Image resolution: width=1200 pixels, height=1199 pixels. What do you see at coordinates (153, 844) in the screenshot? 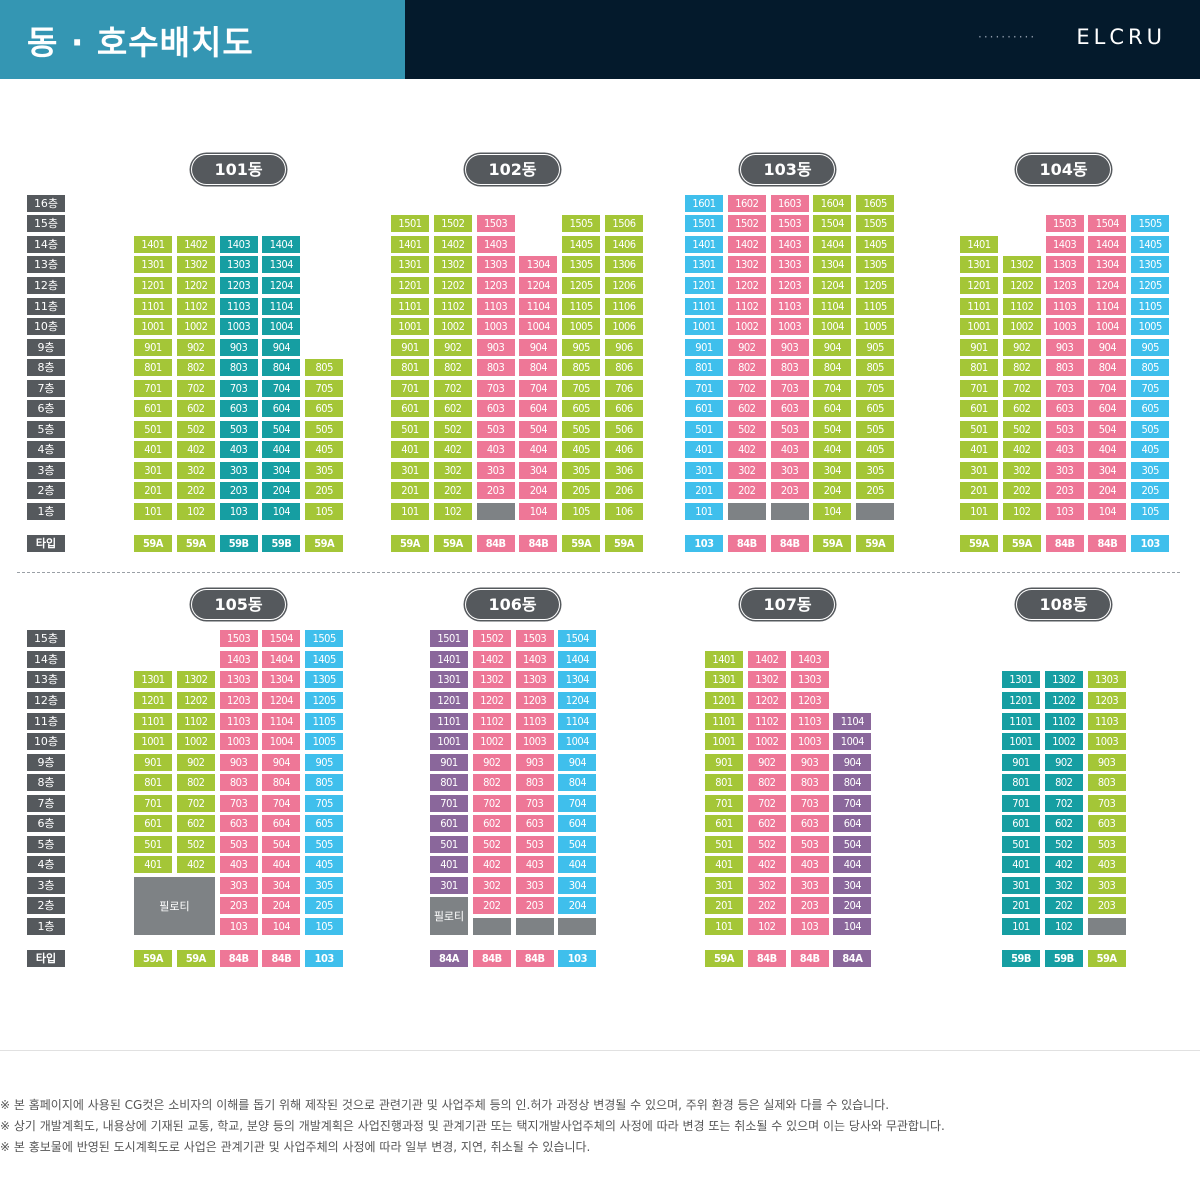
I see `unit-cell: 501` at bounding box center [153, 844].